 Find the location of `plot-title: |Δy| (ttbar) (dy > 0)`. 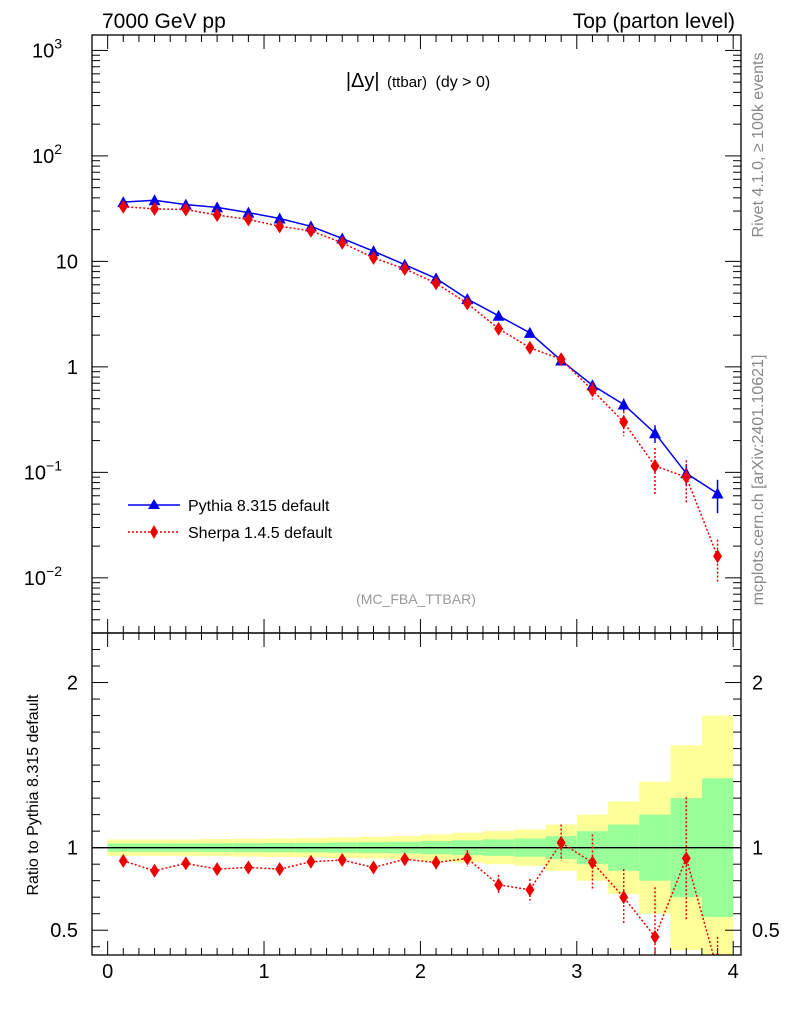

plot-title: |Δy| (ttbar) (dy > 0) is located at coordinates (418, 81).